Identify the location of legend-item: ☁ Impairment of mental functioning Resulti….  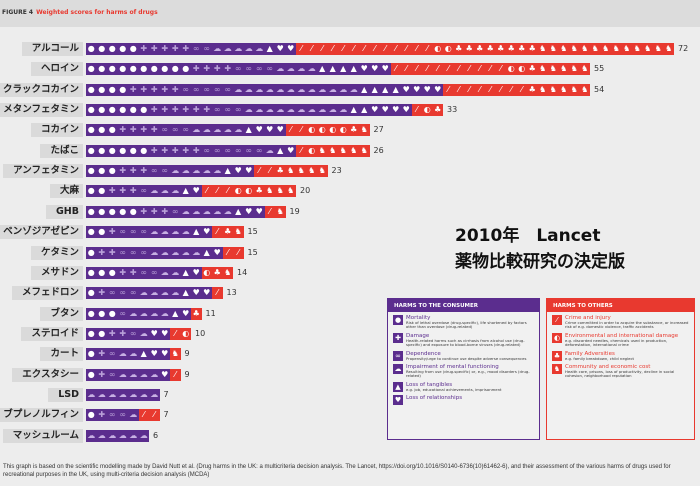
(463, 371).